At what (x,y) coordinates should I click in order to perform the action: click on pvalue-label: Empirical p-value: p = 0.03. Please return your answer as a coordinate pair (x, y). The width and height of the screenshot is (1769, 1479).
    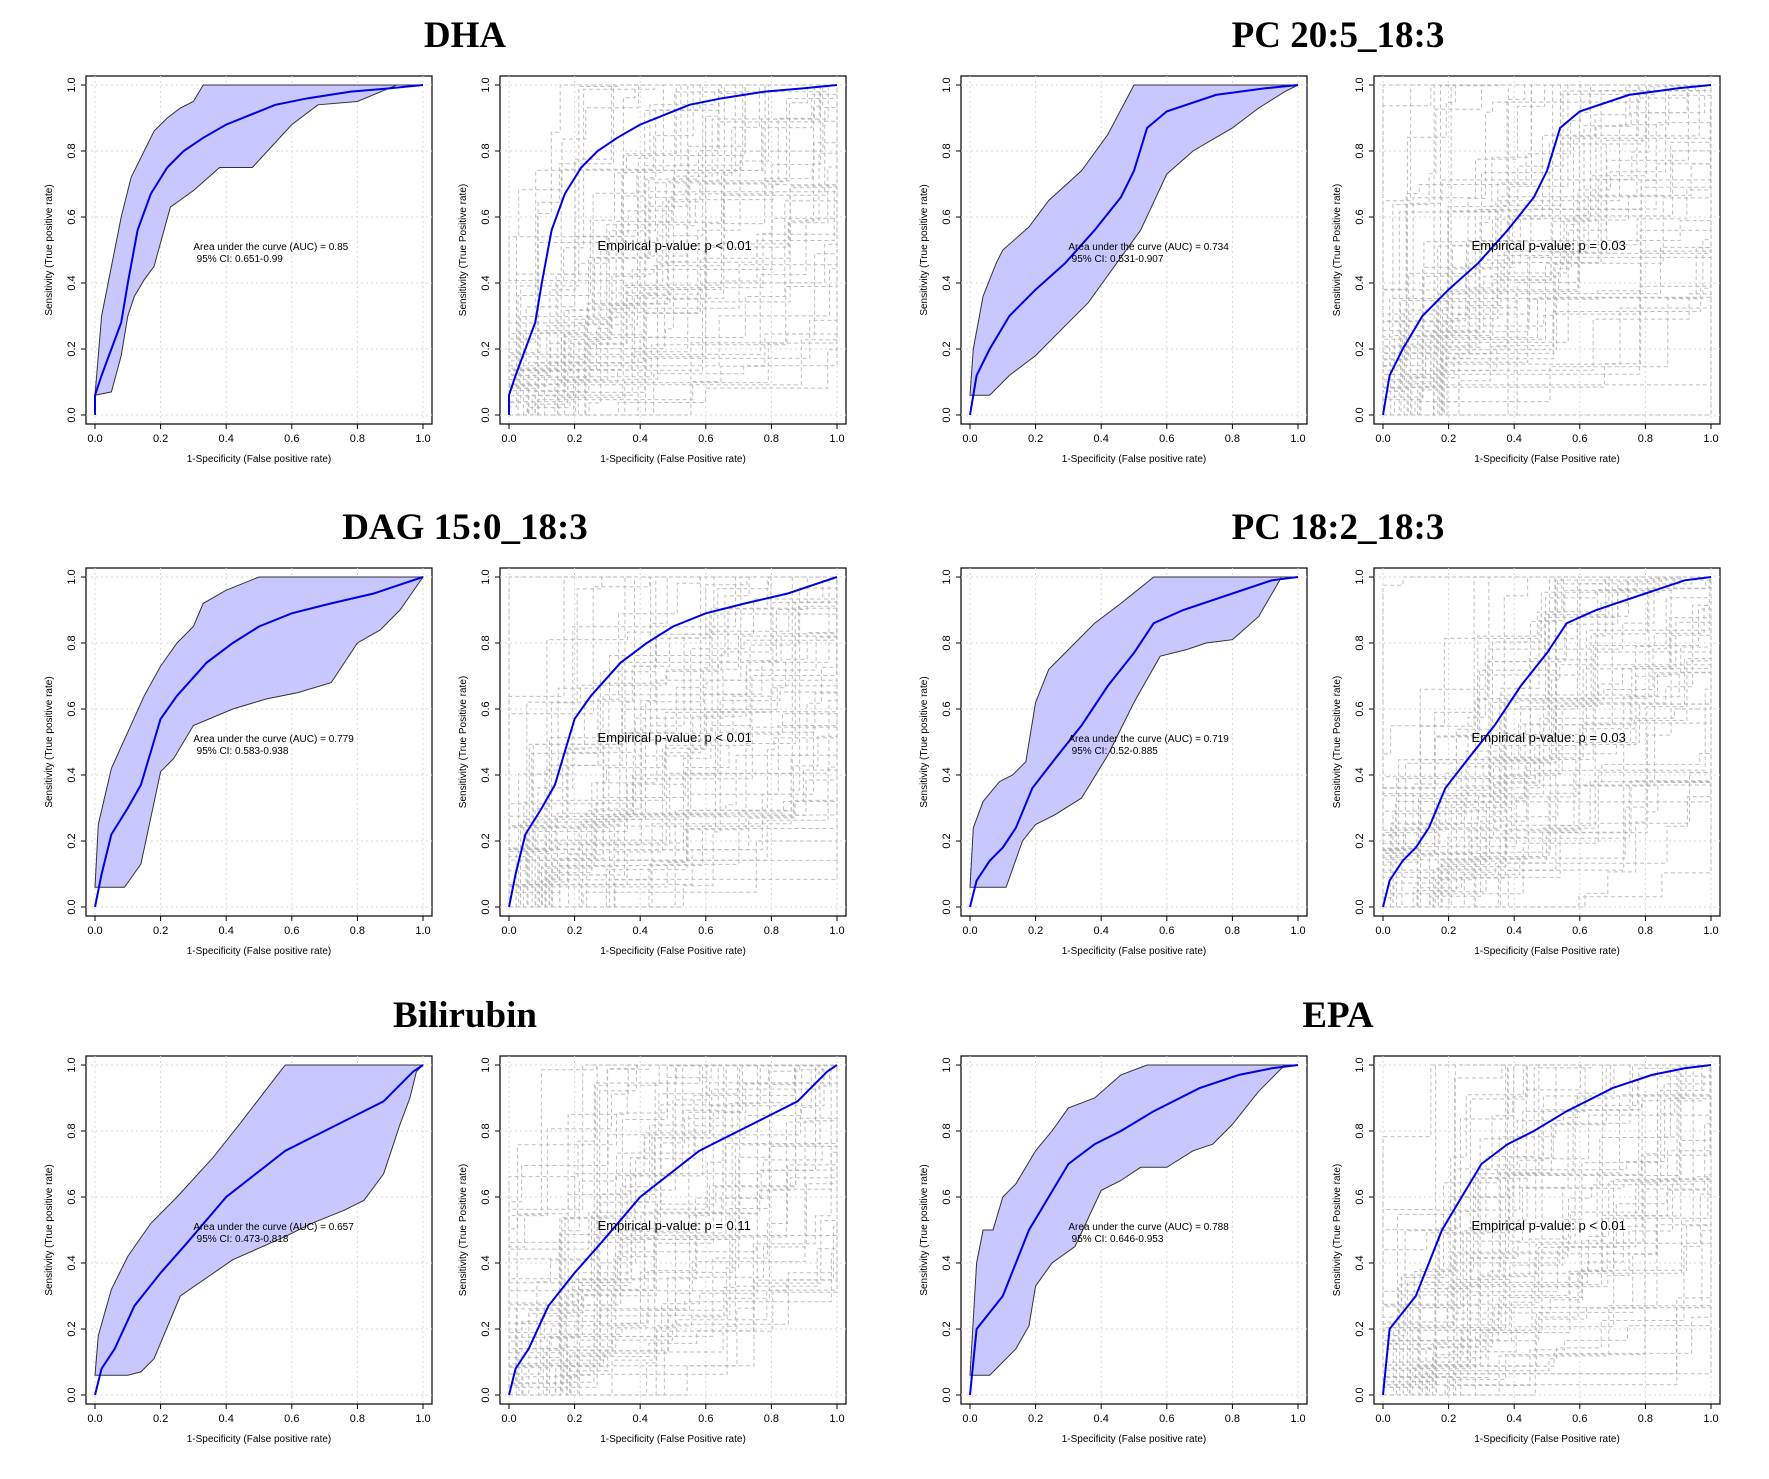
    Looking at the image, I should click on (1549, 245).